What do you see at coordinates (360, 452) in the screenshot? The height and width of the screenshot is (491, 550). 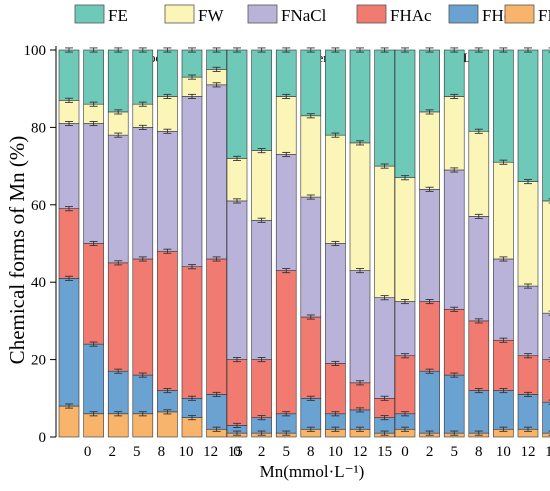 I see `x-tick-label: 12` at bounding box center [360, 452].